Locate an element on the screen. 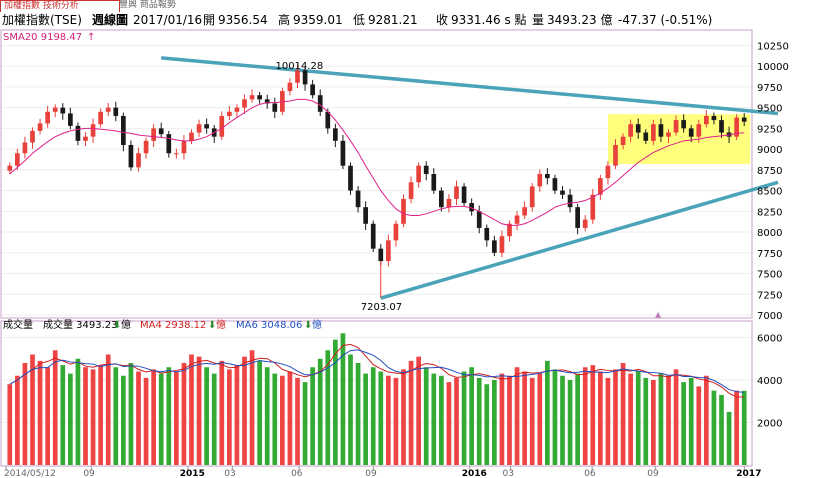 The image size is (820, 478). price-tick-label: 8750 is located at coordinates (769, 171).